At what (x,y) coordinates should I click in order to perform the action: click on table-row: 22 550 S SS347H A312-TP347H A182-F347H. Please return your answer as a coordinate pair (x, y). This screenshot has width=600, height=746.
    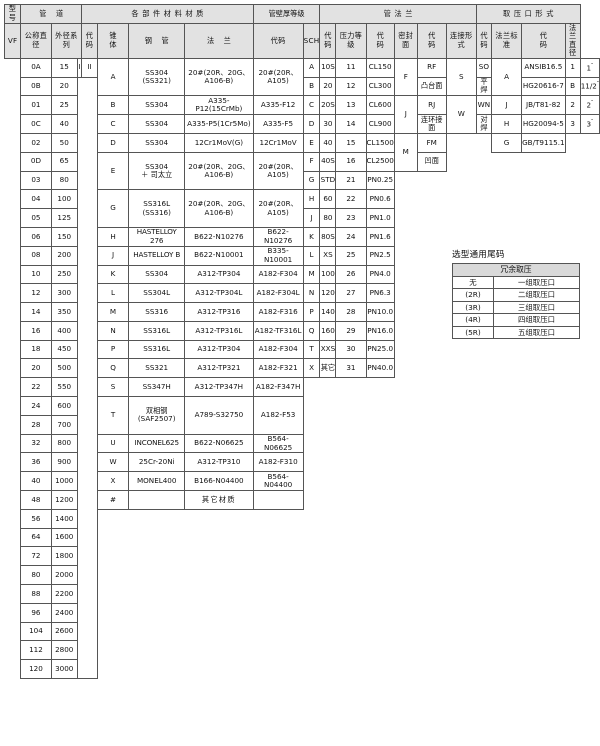
    Looking at the image, I should click on (302, 387).